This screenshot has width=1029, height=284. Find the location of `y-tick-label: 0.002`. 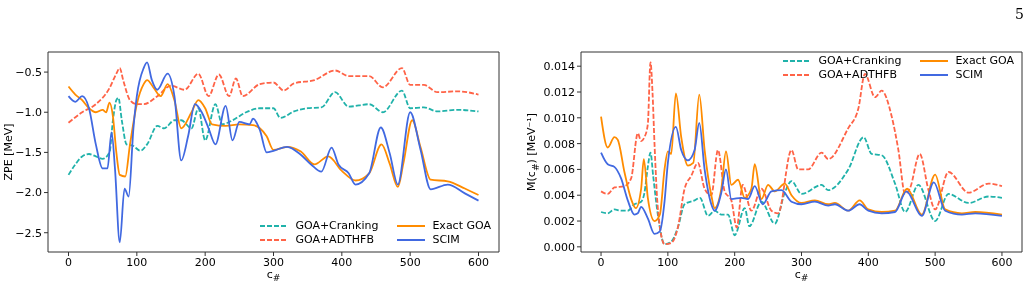

y-tick-label: 0.002 is located at coordinates (559, 221).